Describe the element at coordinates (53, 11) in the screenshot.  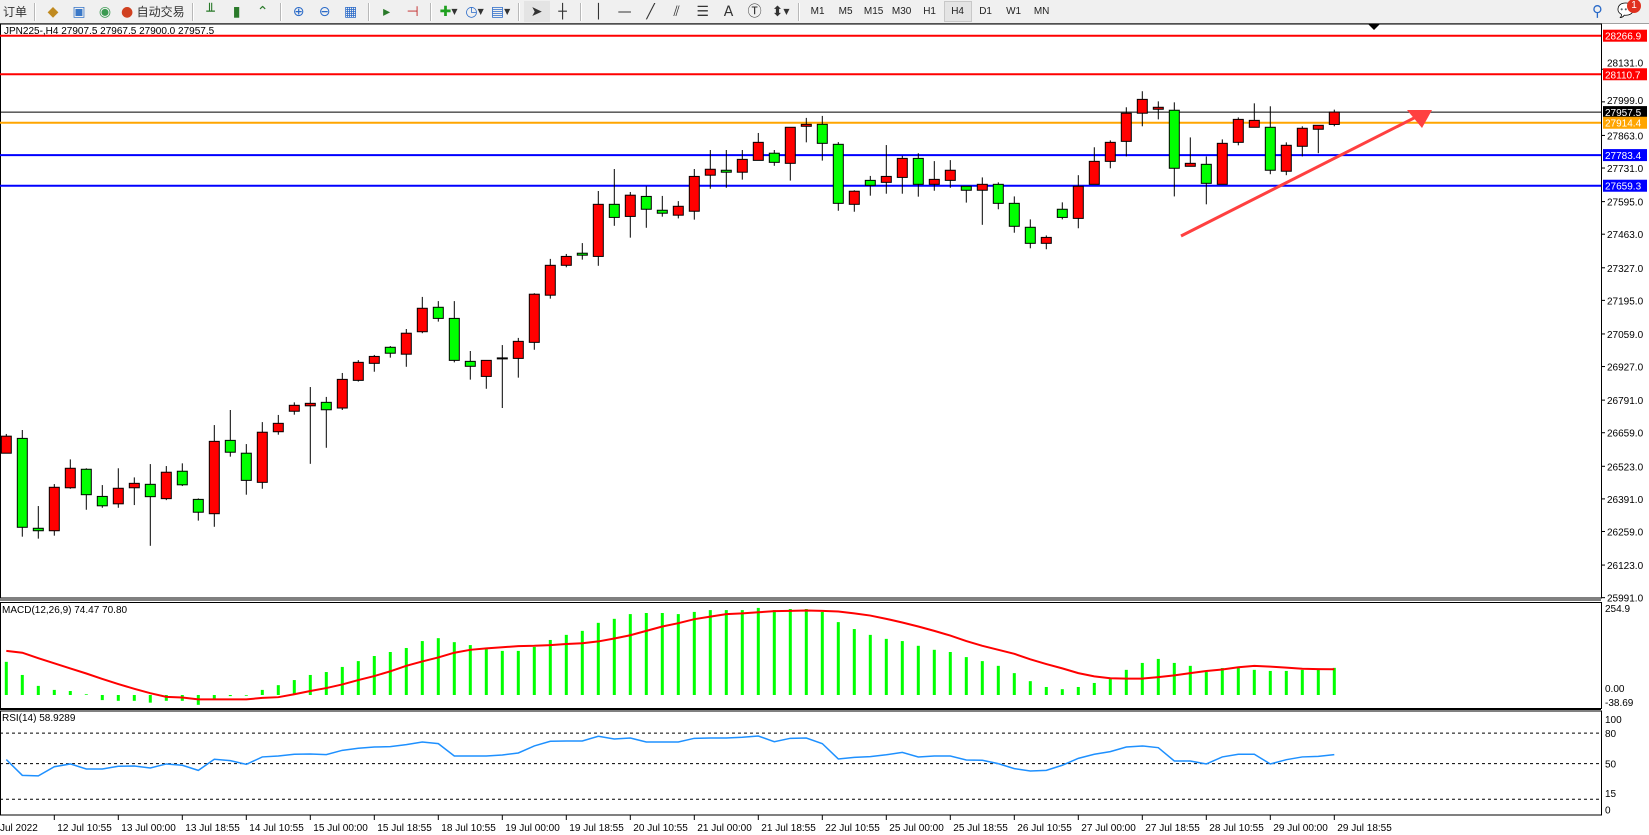
I see `history-button: ◆` at that location.